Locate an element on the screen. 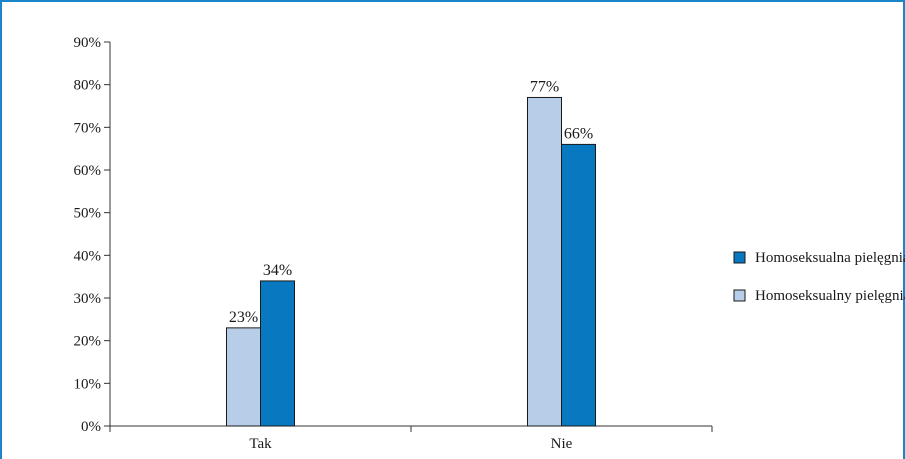 The height and width of the screenshot is (459, 905). data-label: 77% is located at coordinates (544, 86).